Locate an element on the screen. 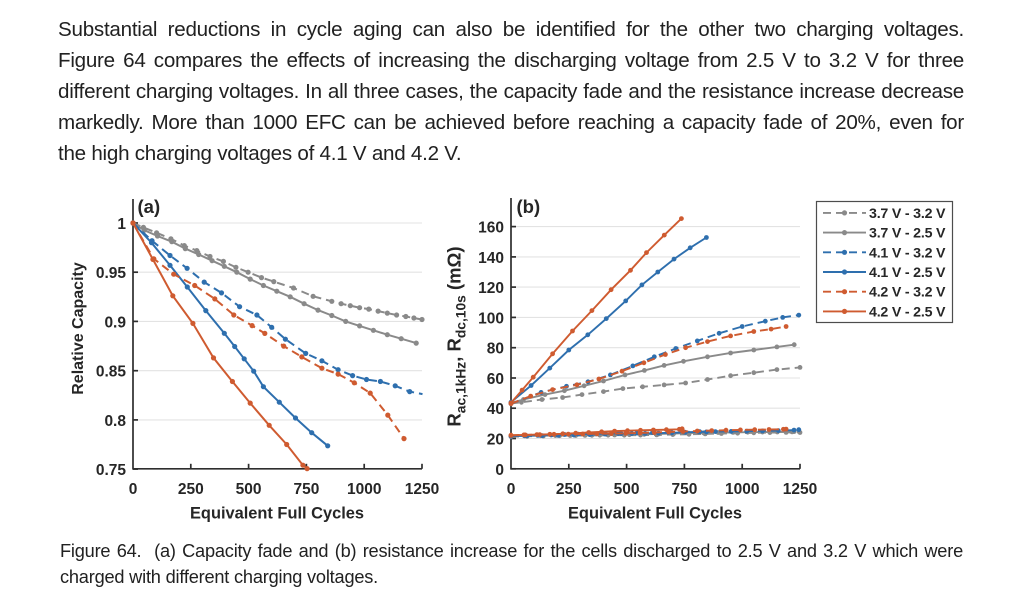 The height and width of the screenshot is (603, 1024). svg-text: 60 is located at coordinates (495, 379).